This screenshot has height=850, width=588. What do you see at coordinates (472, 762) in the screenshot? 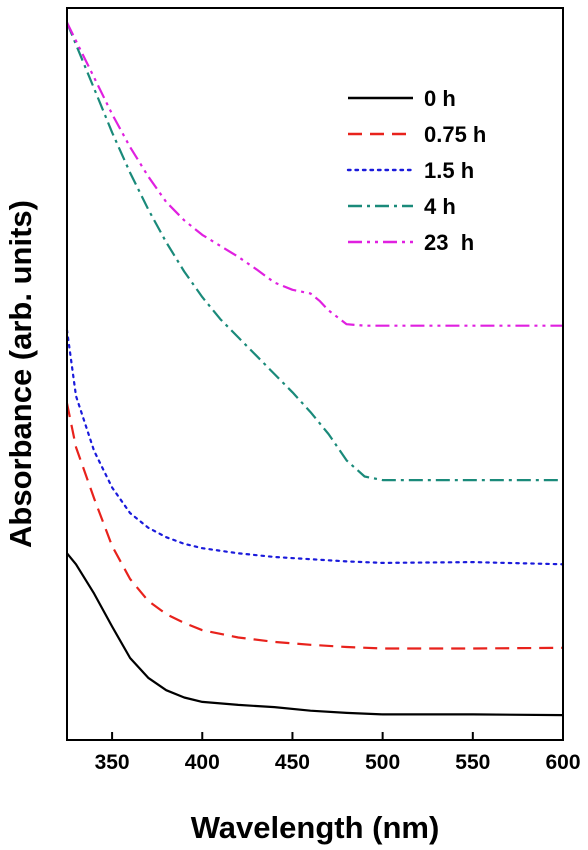
I see `x-tick-label: 550` at bounding box center [472, 762].